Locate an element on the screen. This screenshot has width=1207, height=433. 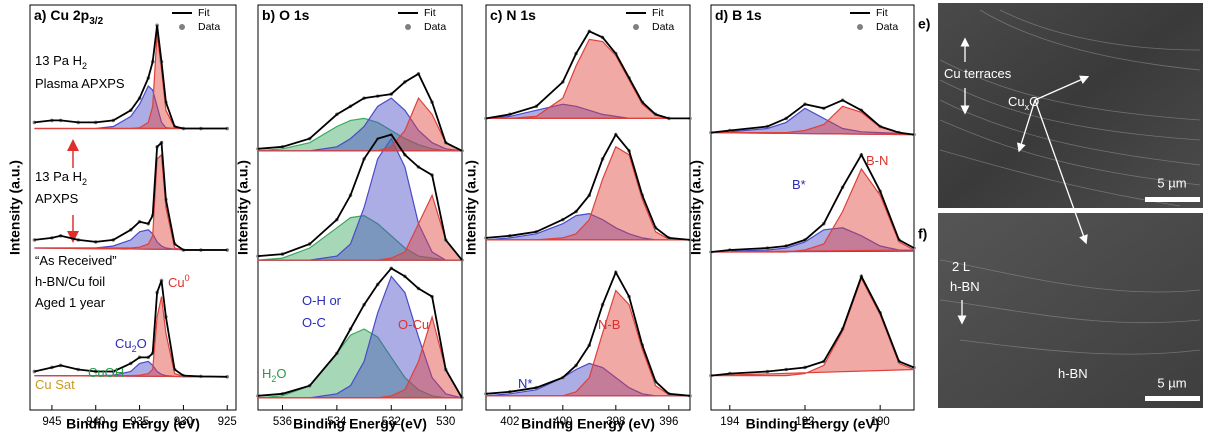
x-tick-label: 396 is located at coordinates (668, 422).